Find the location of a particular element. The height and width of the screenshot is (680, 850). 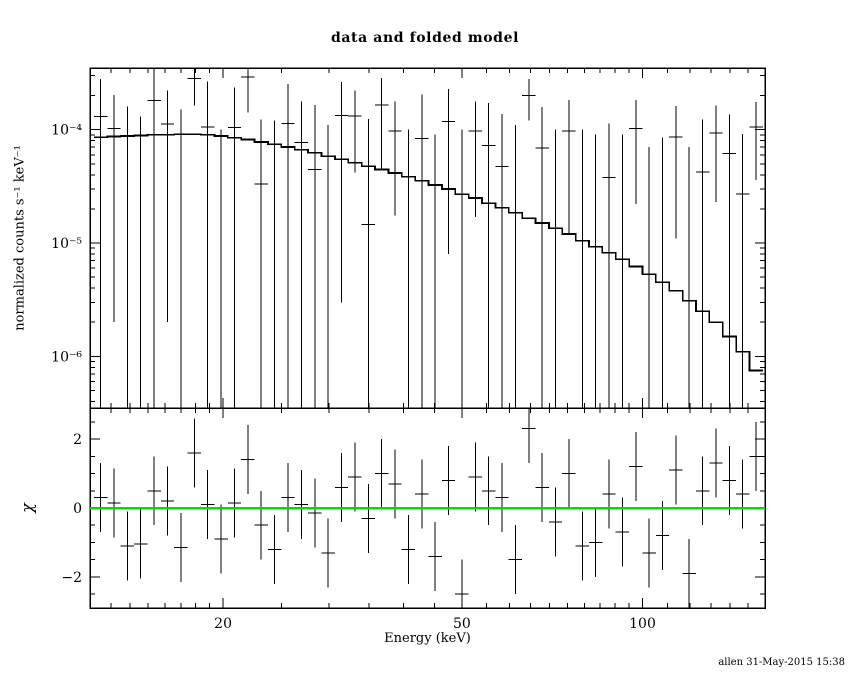

svg-text: 10⁻⁶ is located at coordinates (66, 357).